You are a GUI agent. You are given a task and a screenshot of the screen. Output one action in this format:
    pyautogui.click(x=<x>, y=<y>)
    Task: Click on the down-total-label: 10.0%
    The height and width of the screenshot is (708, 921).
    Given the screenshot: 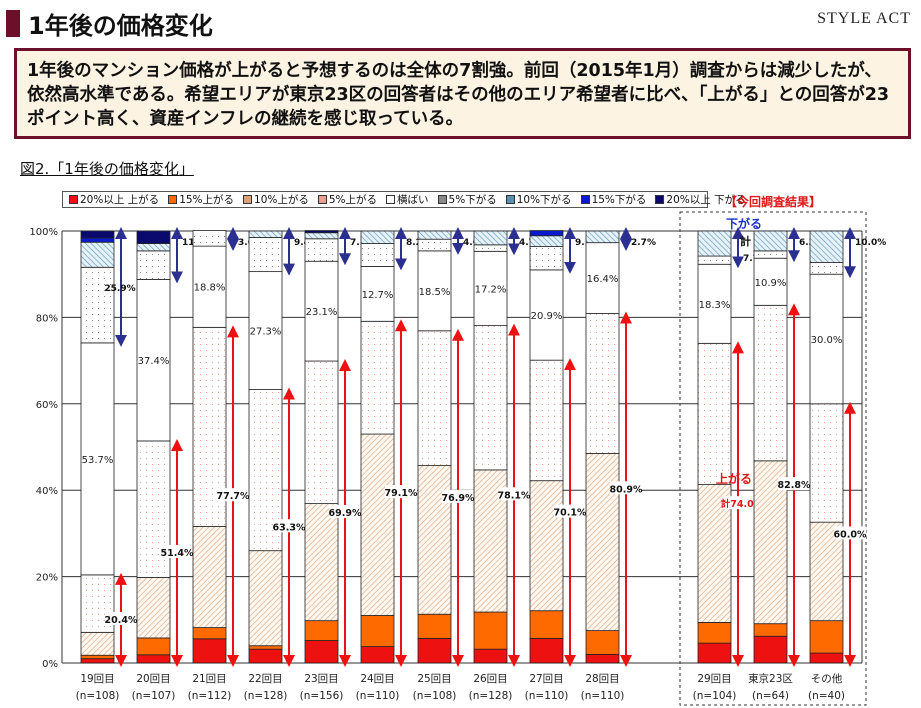 What is the action you would take?
    pyautogui.click(x=870, y=243)
    